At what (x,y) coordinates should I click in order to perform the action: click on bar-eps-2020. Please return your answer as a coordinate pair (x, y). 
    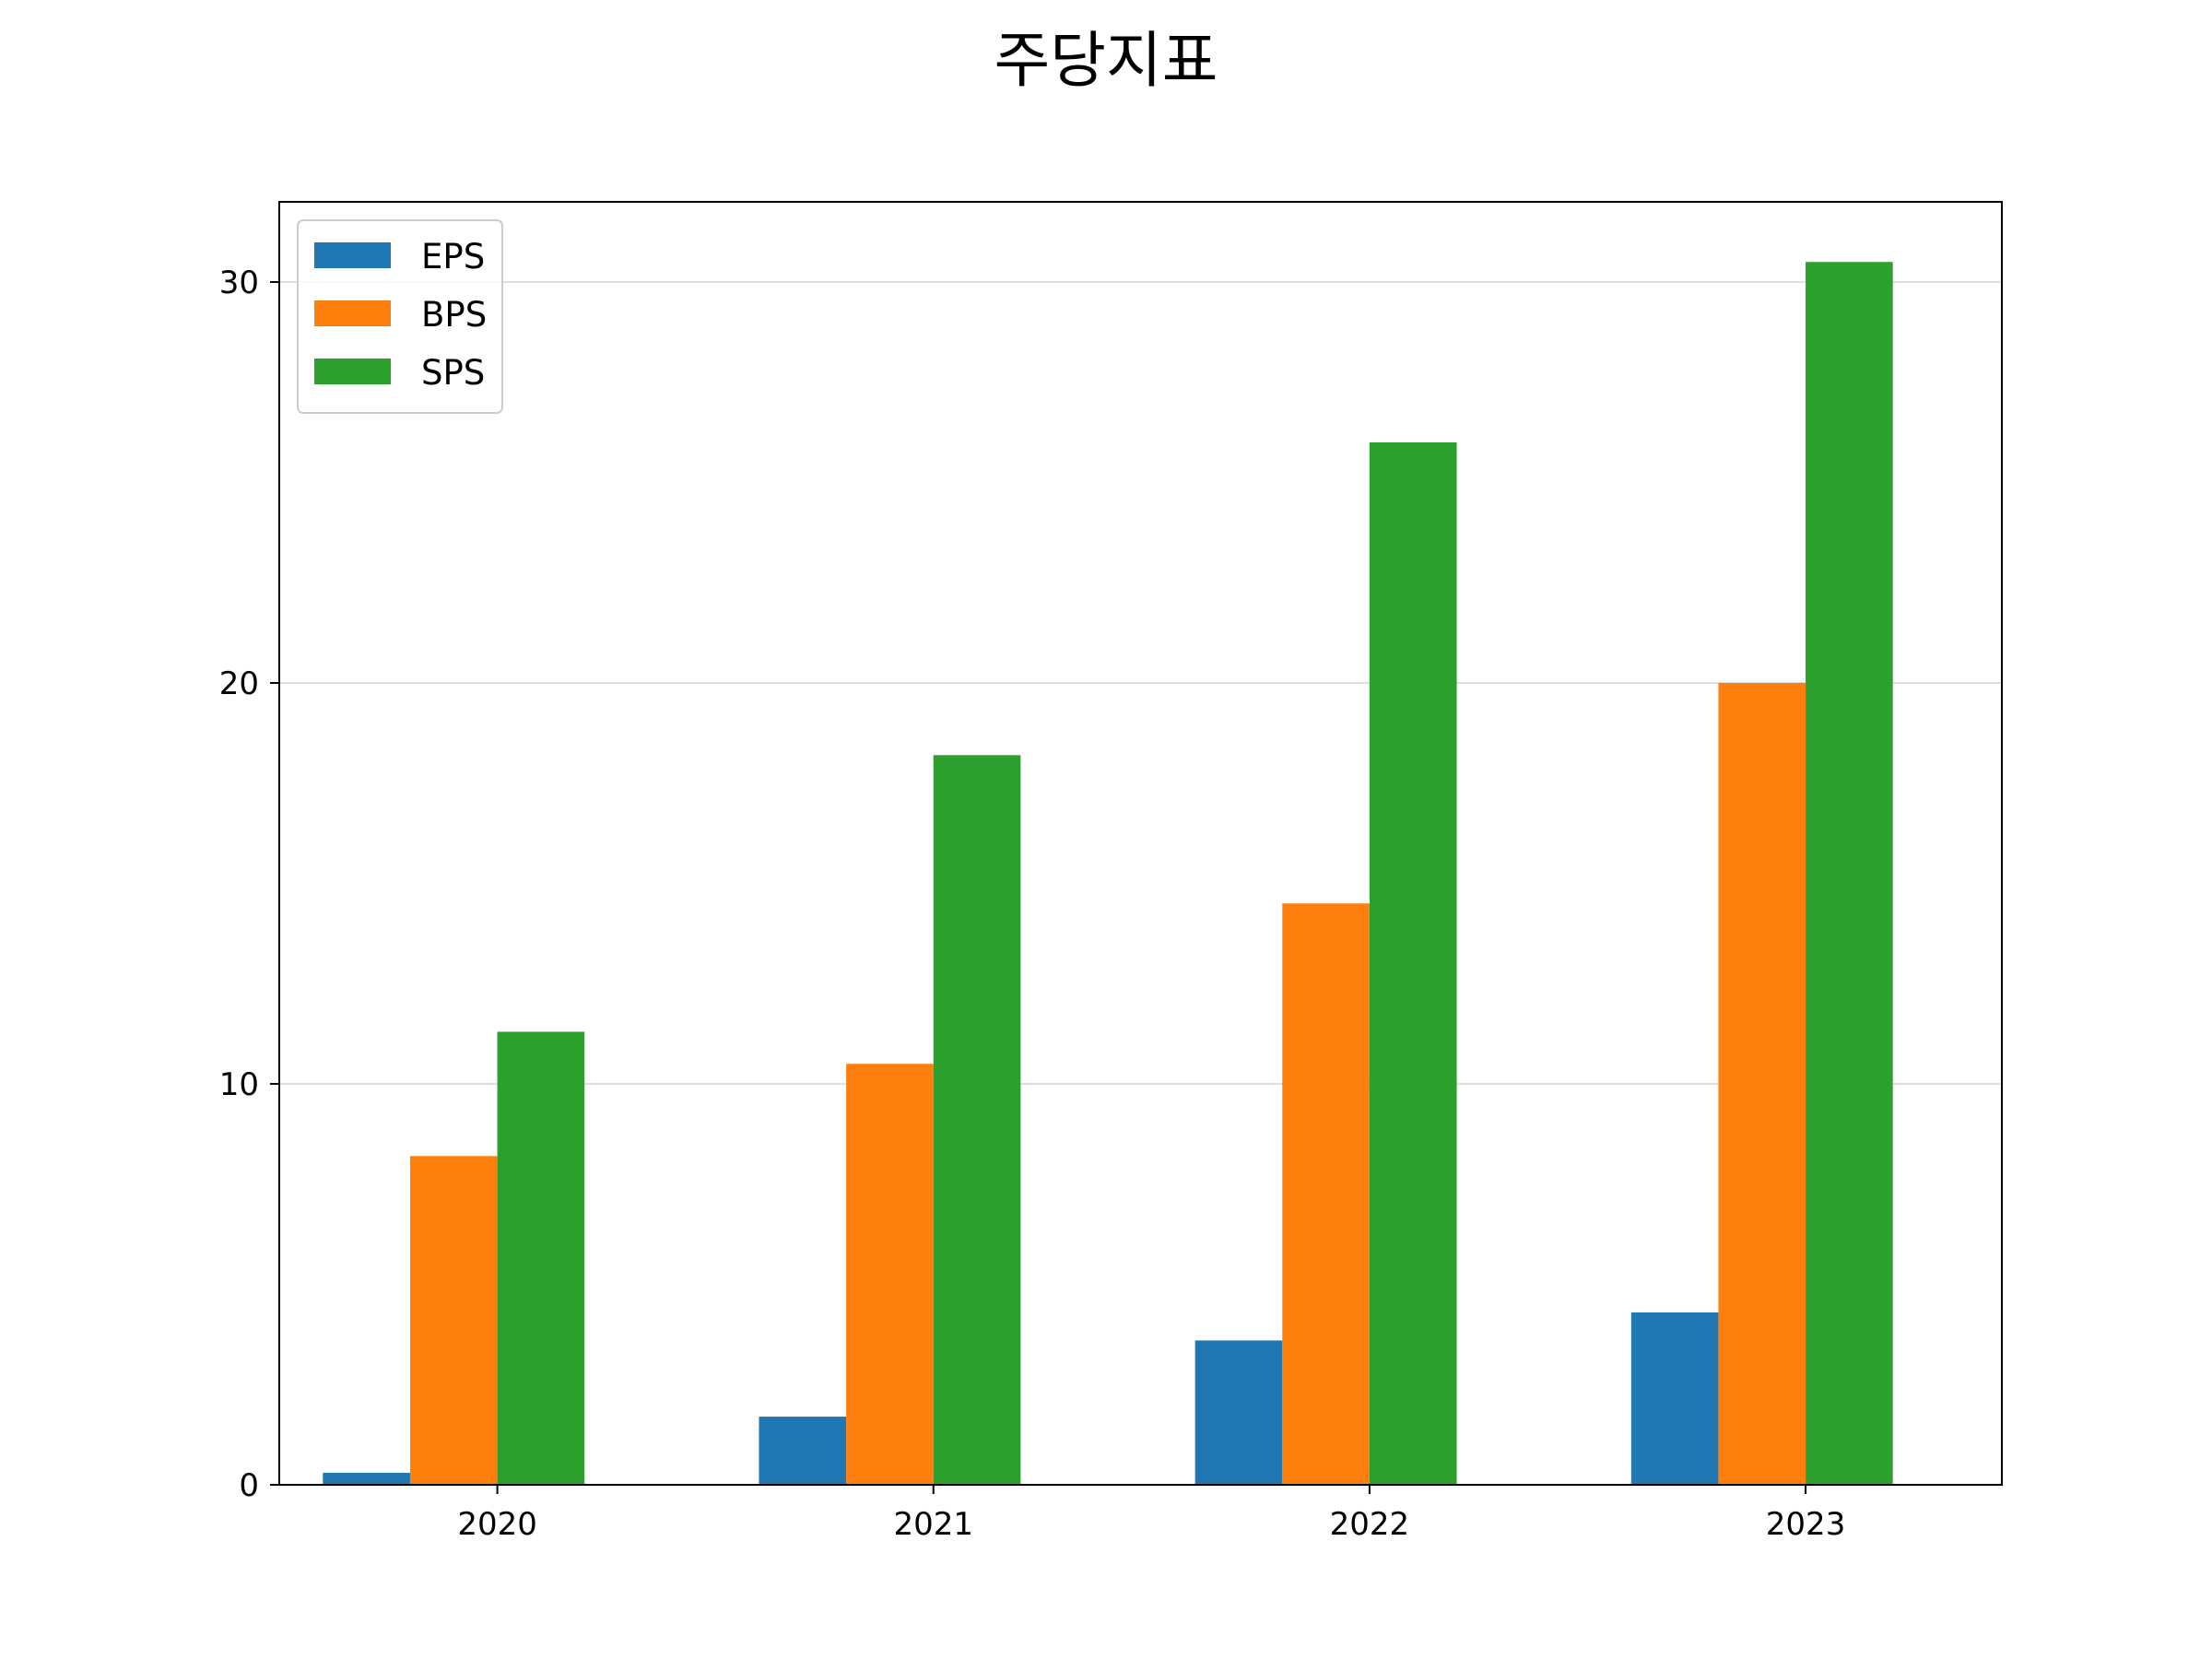
    Looking at the image, I should click on (366, 1478).